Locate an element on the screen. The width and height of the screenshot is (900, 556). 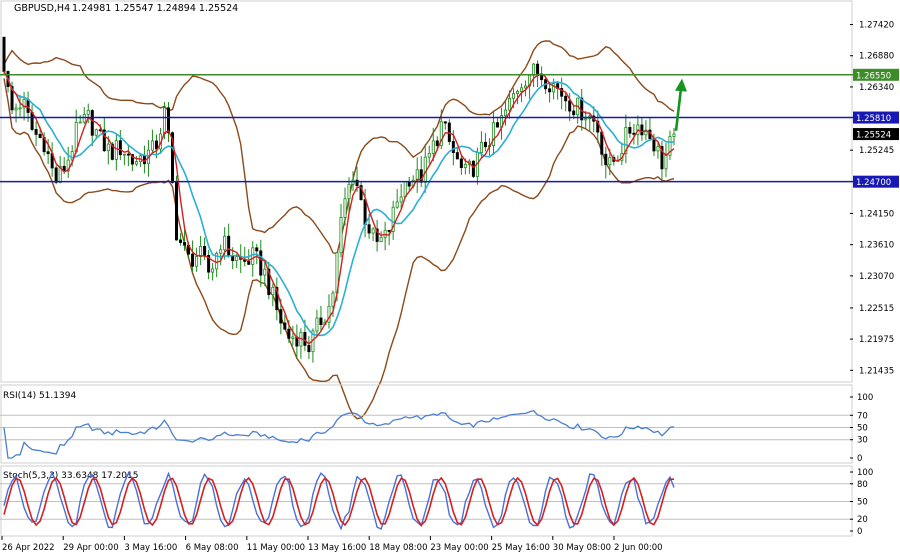
stochastic-tick-label: 20 is located at coordinates (862, 520).